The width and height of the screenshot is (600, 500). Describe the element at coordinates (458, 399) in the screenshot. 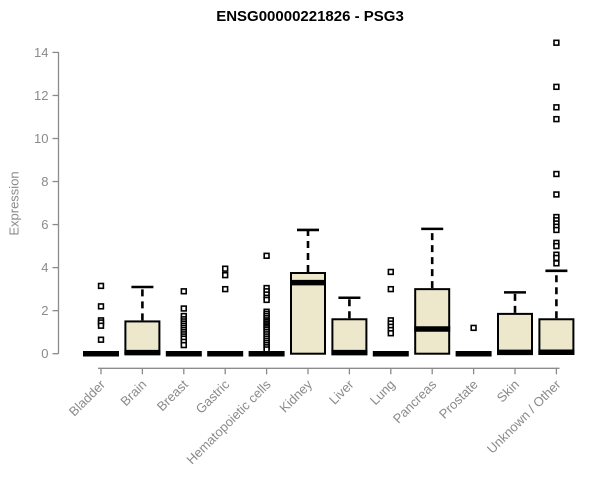

I see `x-tick-label: Prostate` at that location.